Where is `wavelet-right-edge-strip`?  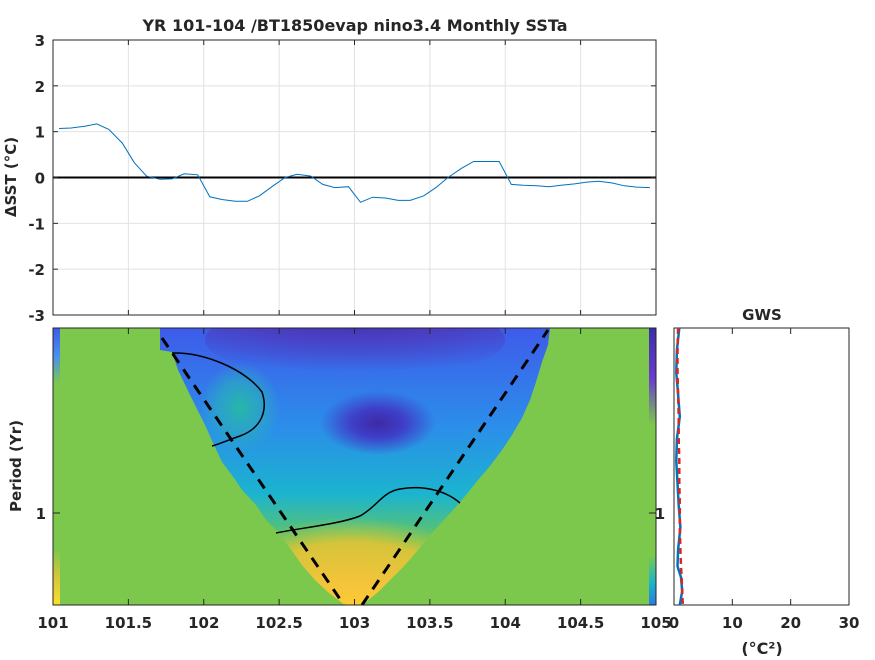
wavelet-right-edge-strip is located at coordinates (652, 466).